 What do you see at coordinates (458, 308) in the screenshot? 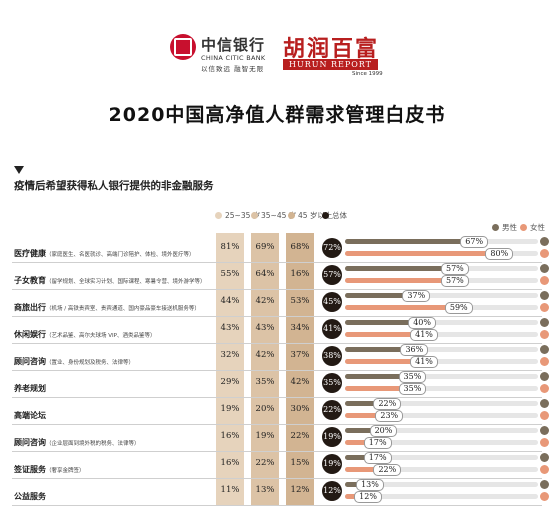
I see `female-value-label: 59%` at bounding box center [458, 308].